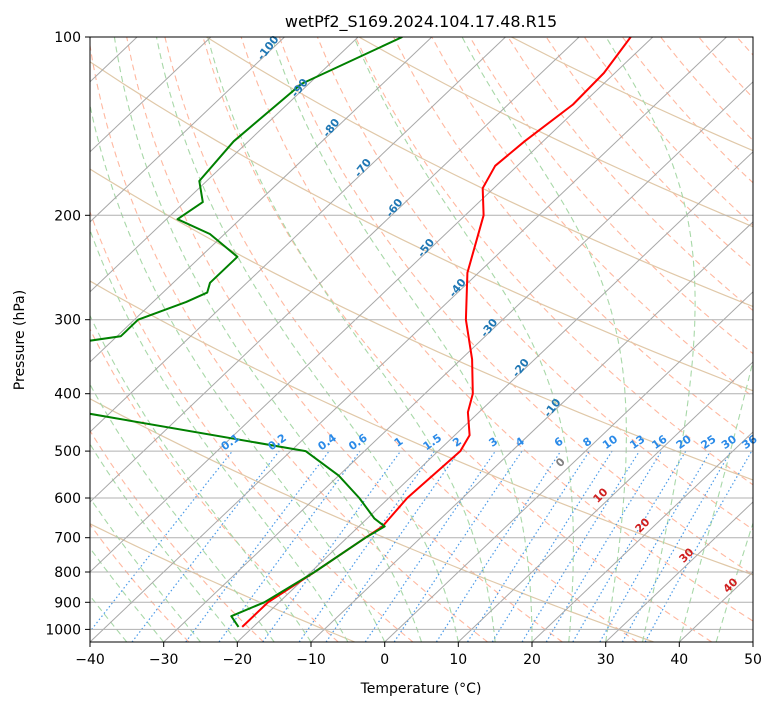 The image size is (775, 708). What do you see at coordinates (67, 216) in the screenshot?
I see `y-tick-label: 200` at bounding box center [67, 216].